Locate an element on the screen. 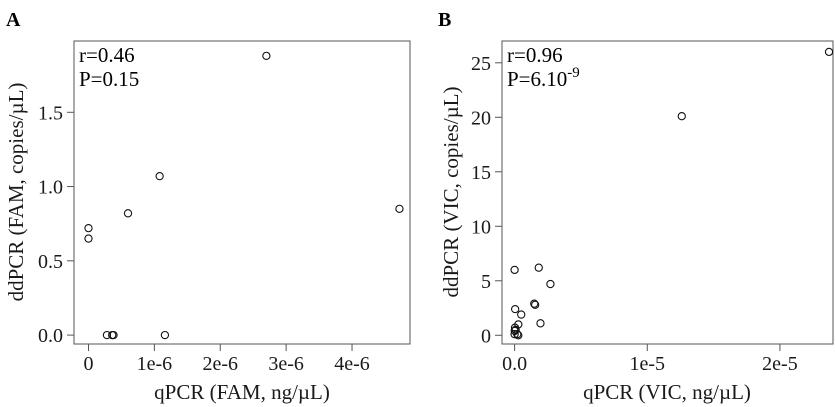  x-tick-label: 2e-6 is located at coordinates (220, 364).